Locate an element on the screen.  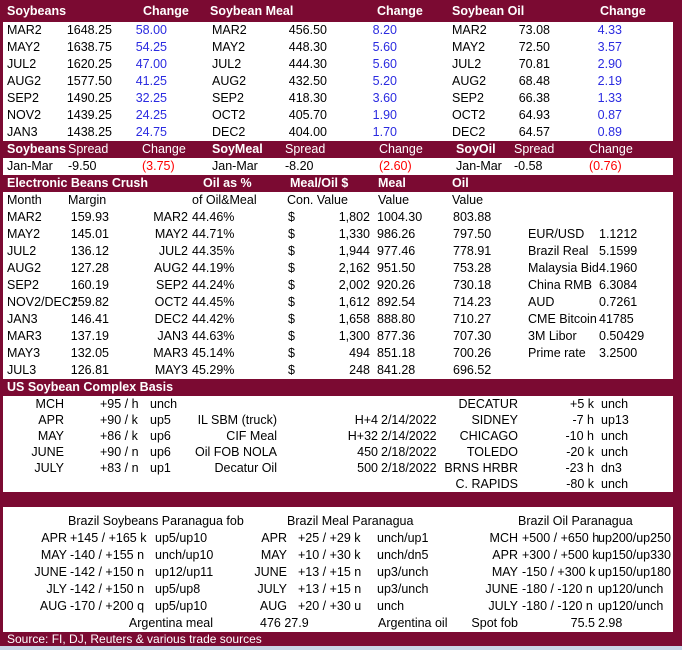
basis-header-band: US Soybean Complex Basis is located at coordinates (341, 387).